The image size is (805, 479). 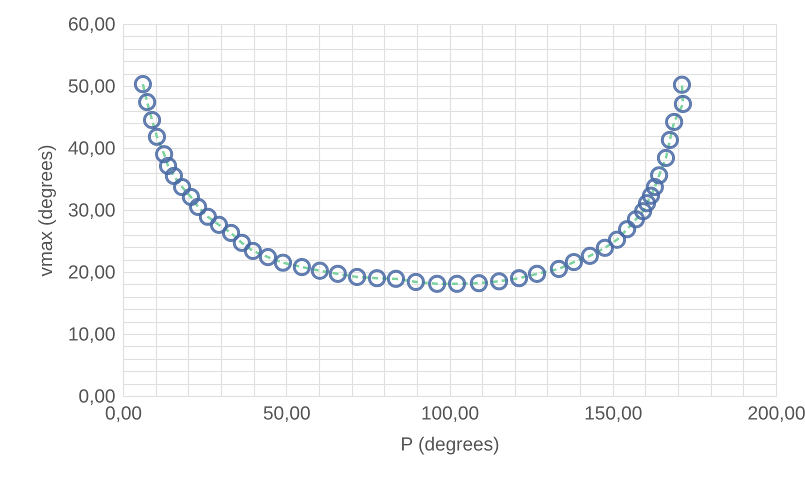 What do you see at coordinates (450, 414) in the screenshot?
I see `x-tick-label: 100,00` at bounding box center [450, 414].